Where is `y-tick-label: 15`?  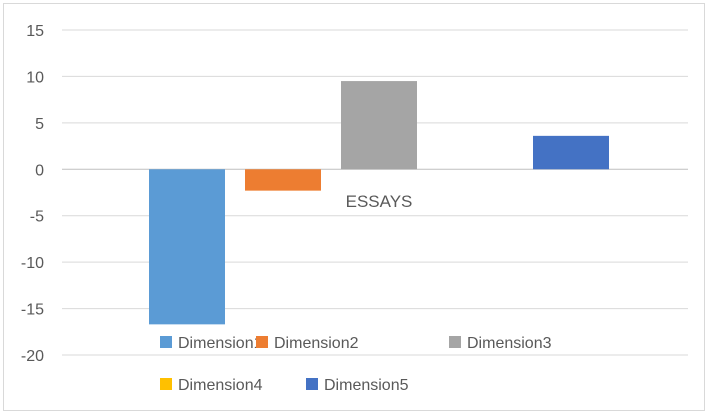
y-tick-label: 15 is located at coordinates (35, 31).